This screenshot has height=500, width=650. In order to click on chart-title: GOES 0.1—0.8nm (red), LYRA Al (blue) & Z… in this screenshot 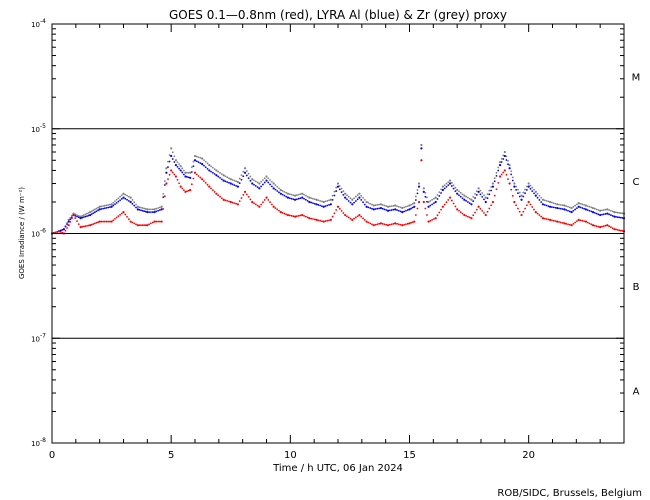, I will do `click(338, 15)`.